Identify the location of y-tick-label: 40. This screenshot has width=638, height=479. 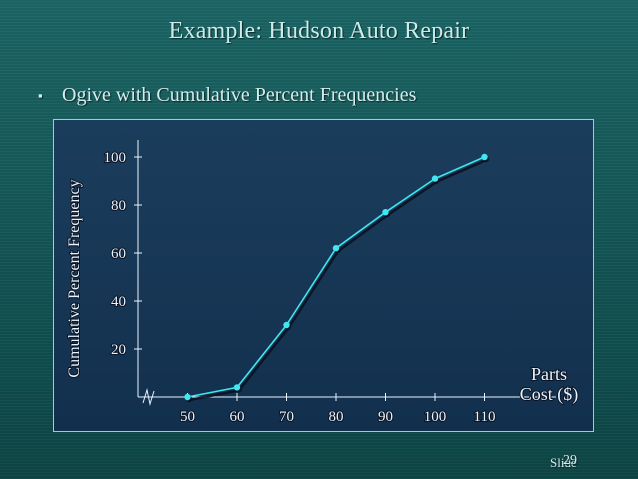
(118, 302).